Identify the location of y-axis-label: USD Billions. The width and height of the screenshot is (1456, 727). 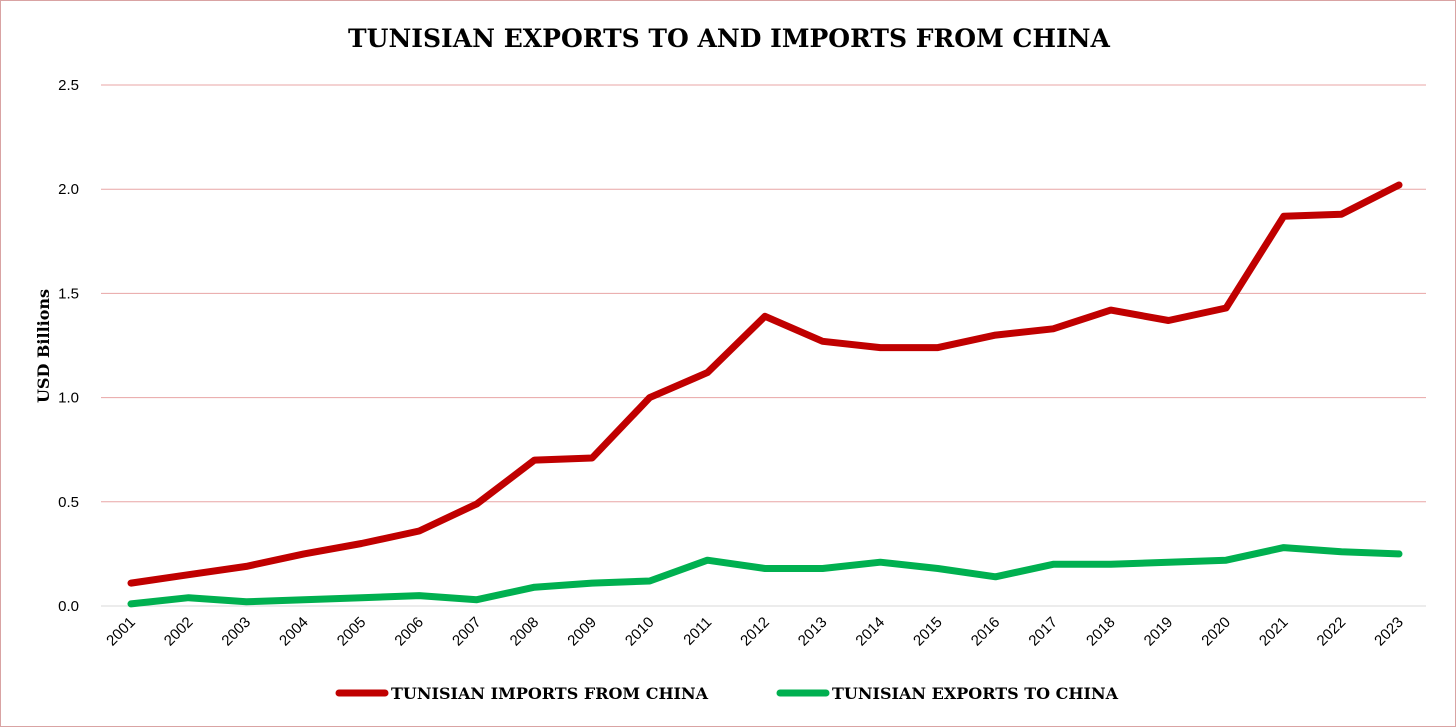
(43, 346).